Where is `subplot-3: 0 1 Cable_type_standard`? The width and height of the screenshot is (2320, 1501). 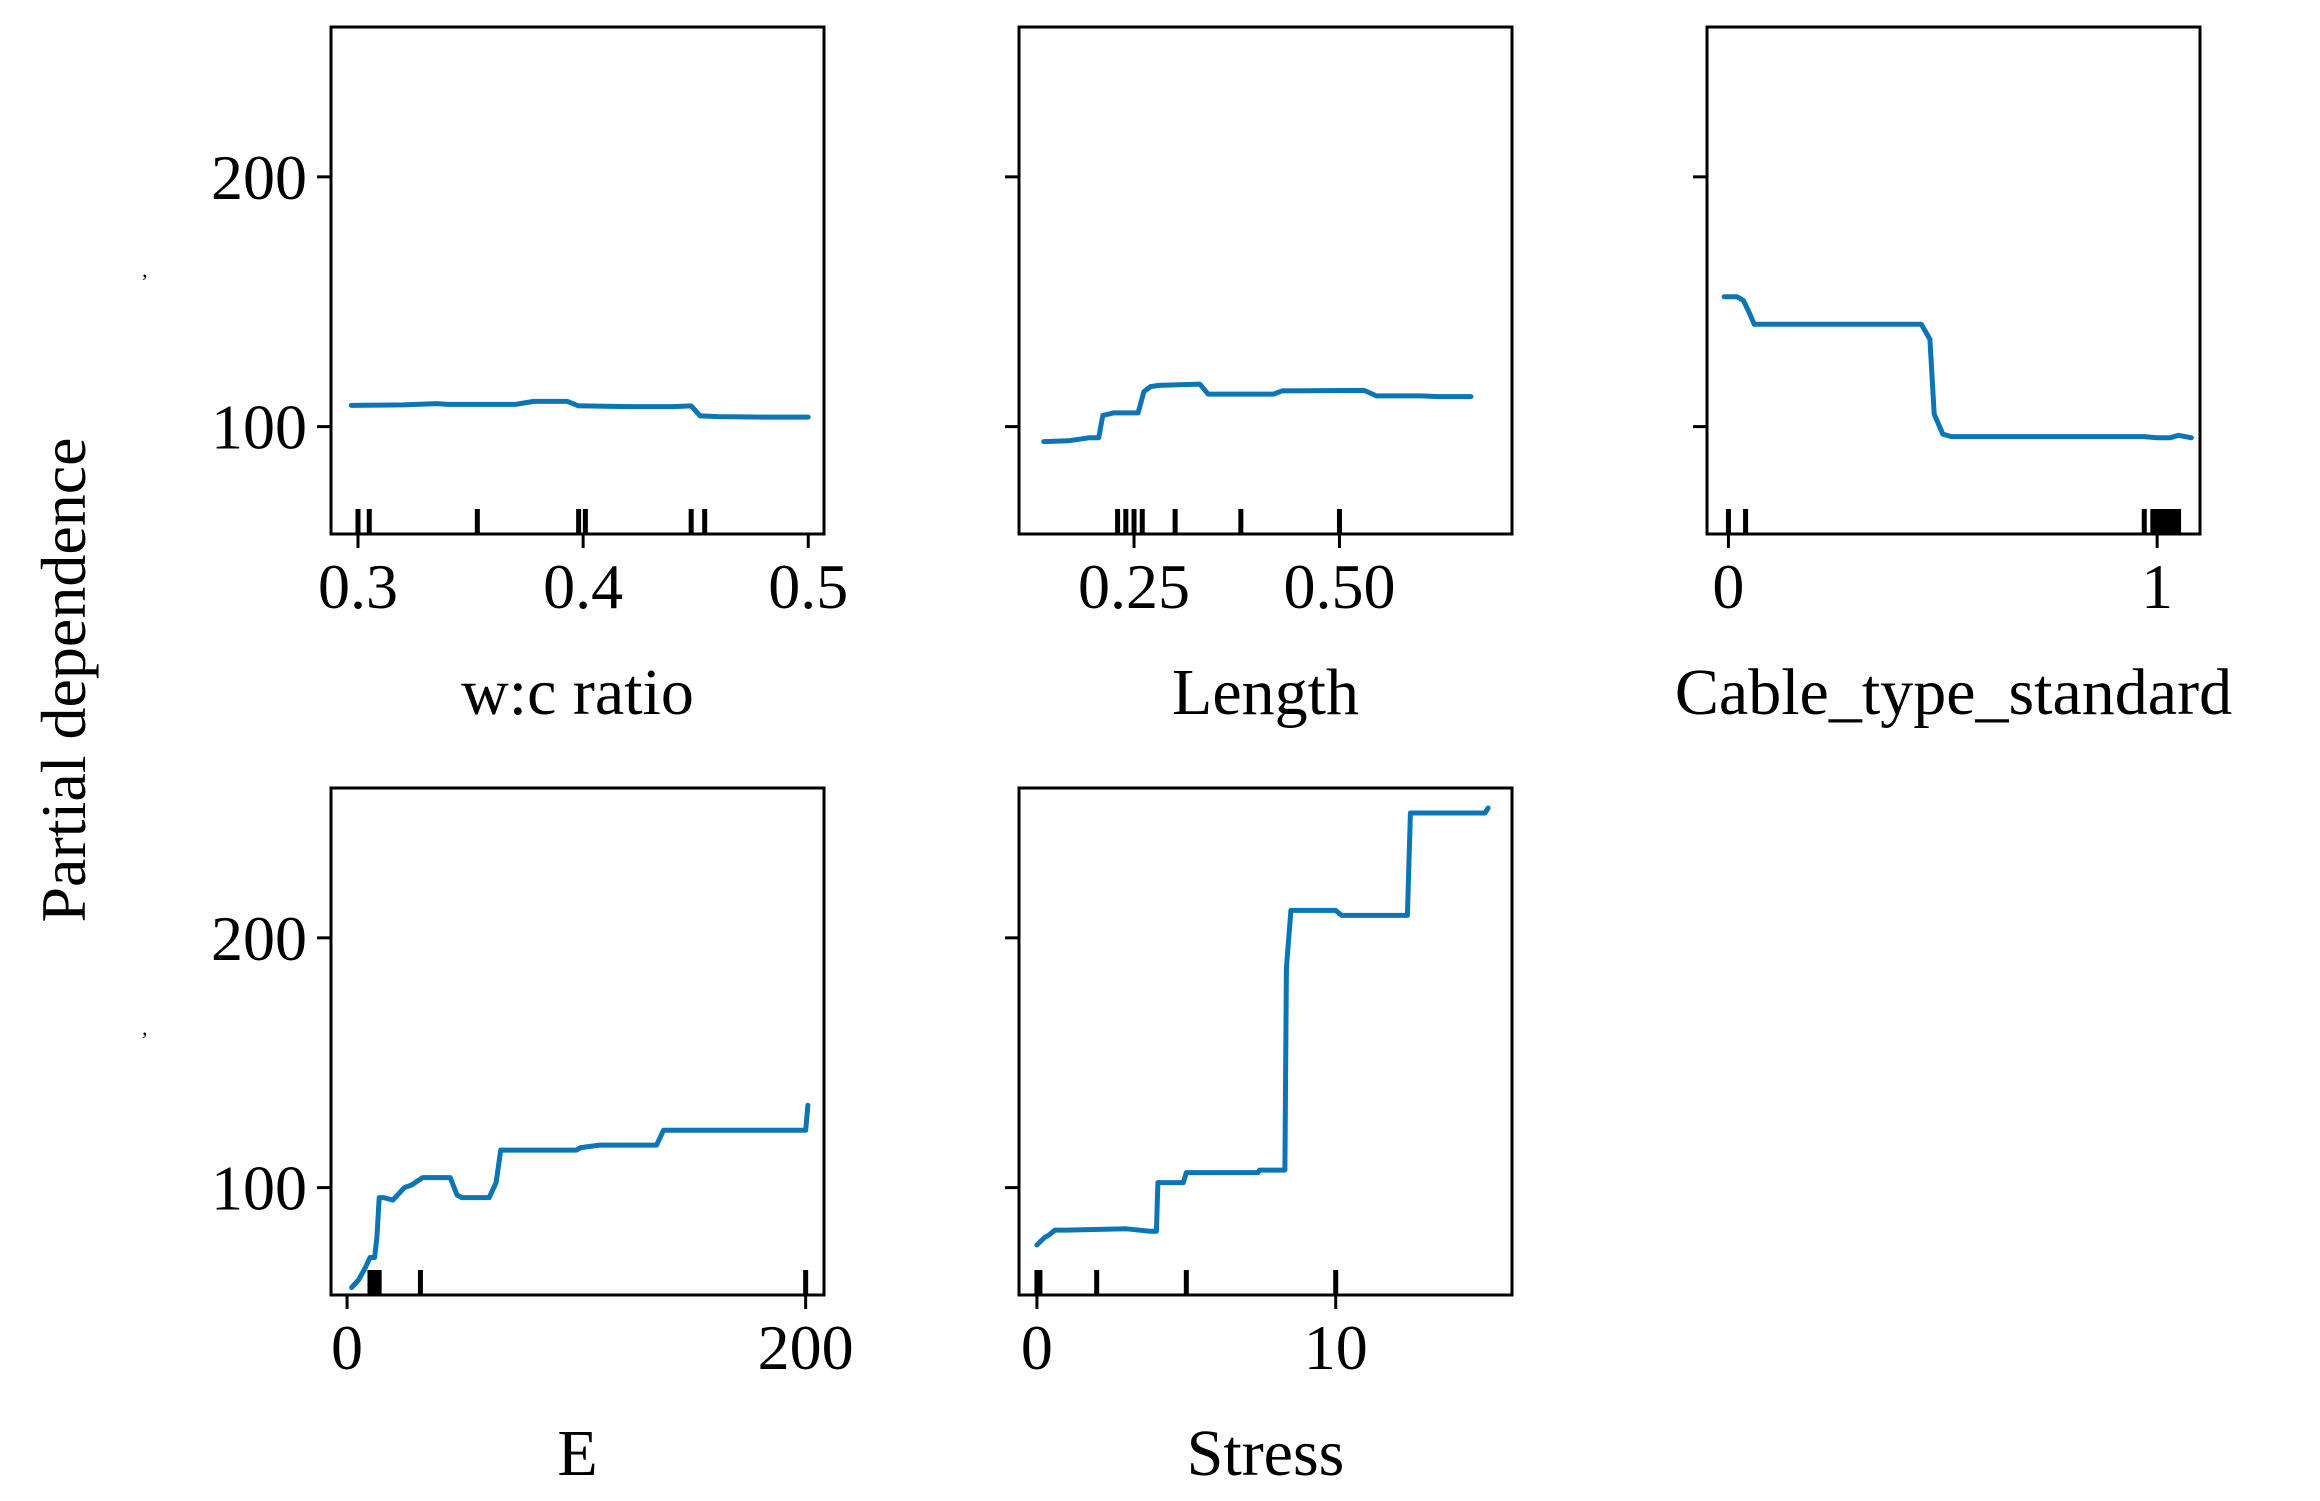
subplot-3: 0 1 Cable_type_standard is located at coordinates (1953, 377).